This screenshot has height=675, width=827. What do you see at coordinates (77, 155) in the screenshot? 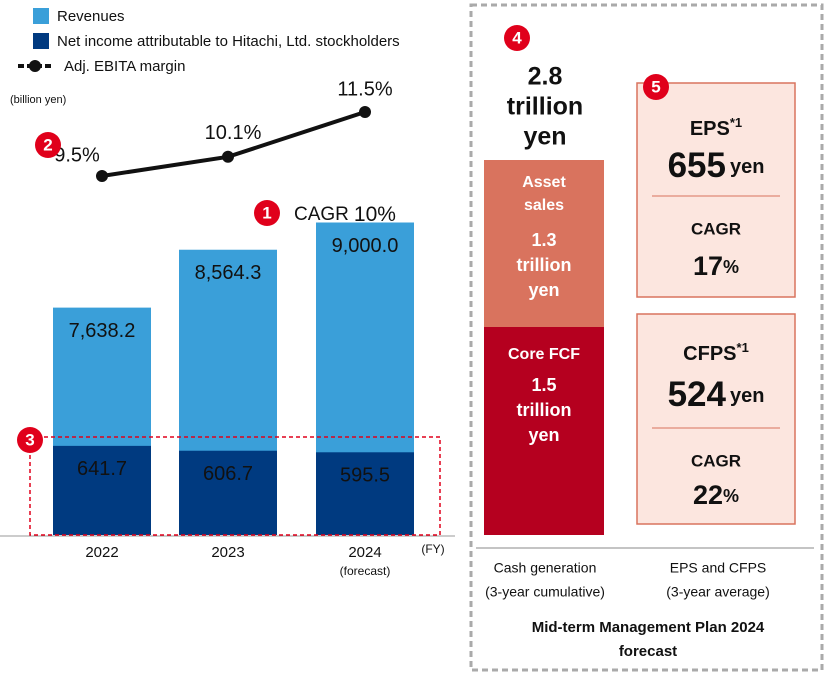
I see `point-label: 9.5%` at bounding box center [77, 155].